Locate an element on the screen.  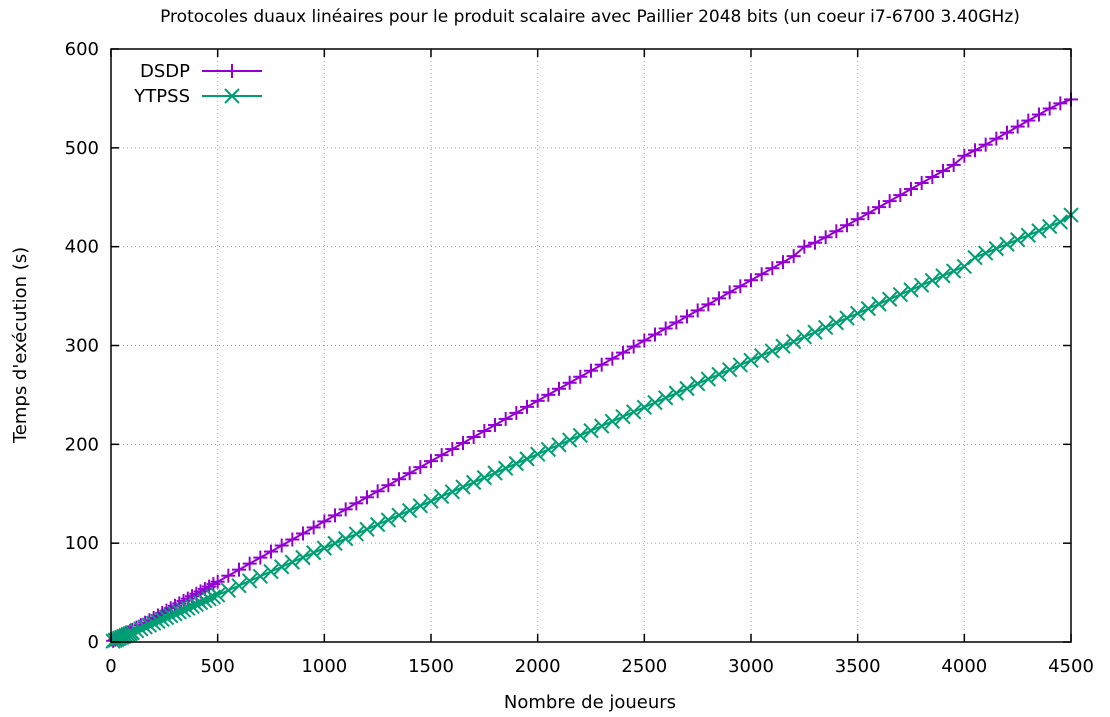
legend-label: DSDP is located at coordinates (165, 71).